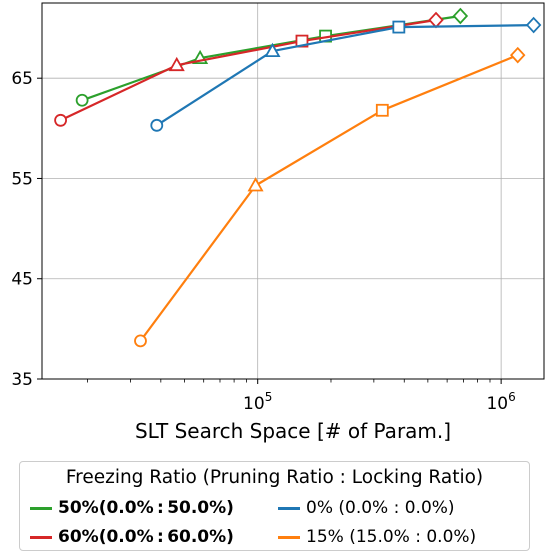 The image size is (556, 556). What do you see at coordinates (22, 380) in the screenshot?
I see `y-tick-label: 35` at bounding box center [22, 380].